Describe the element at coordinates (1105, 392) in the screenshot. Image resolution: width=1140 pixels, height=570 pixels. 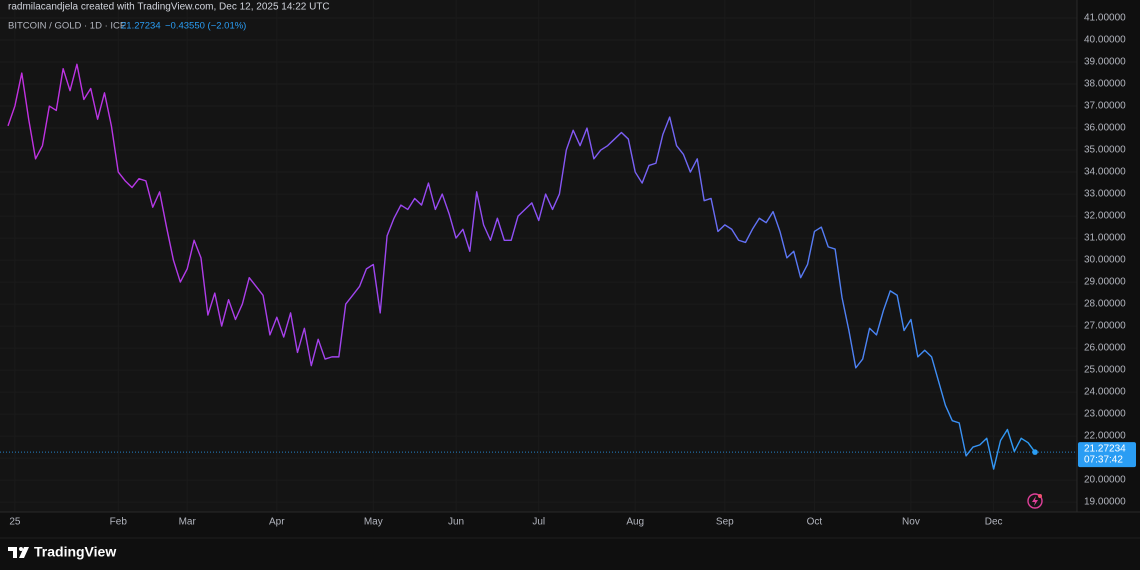
I see `y-tick-label: 24.00000` at that location.